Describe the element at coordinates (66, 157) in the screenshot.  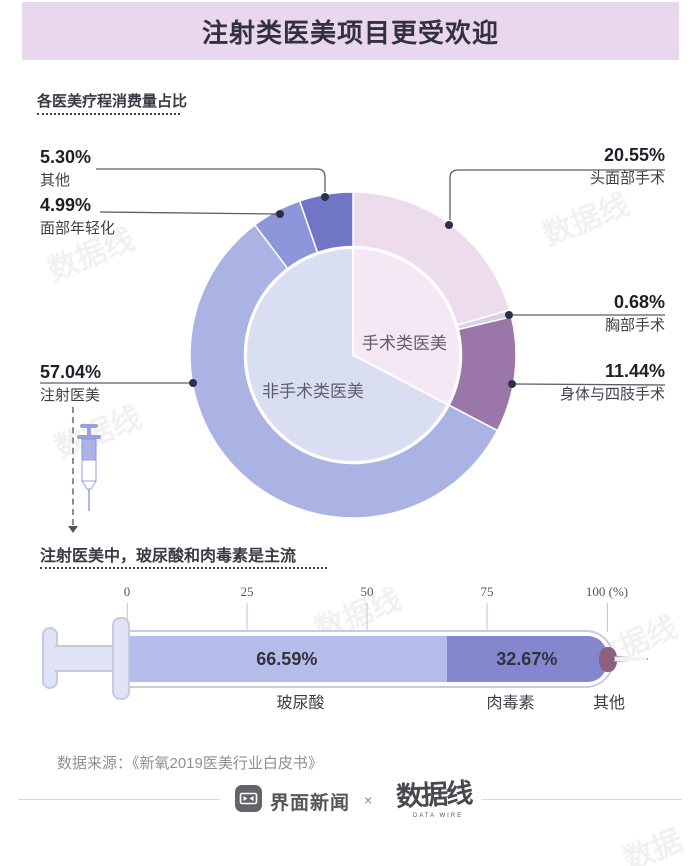
I see `callout-other-value: 5.30%` at that location.